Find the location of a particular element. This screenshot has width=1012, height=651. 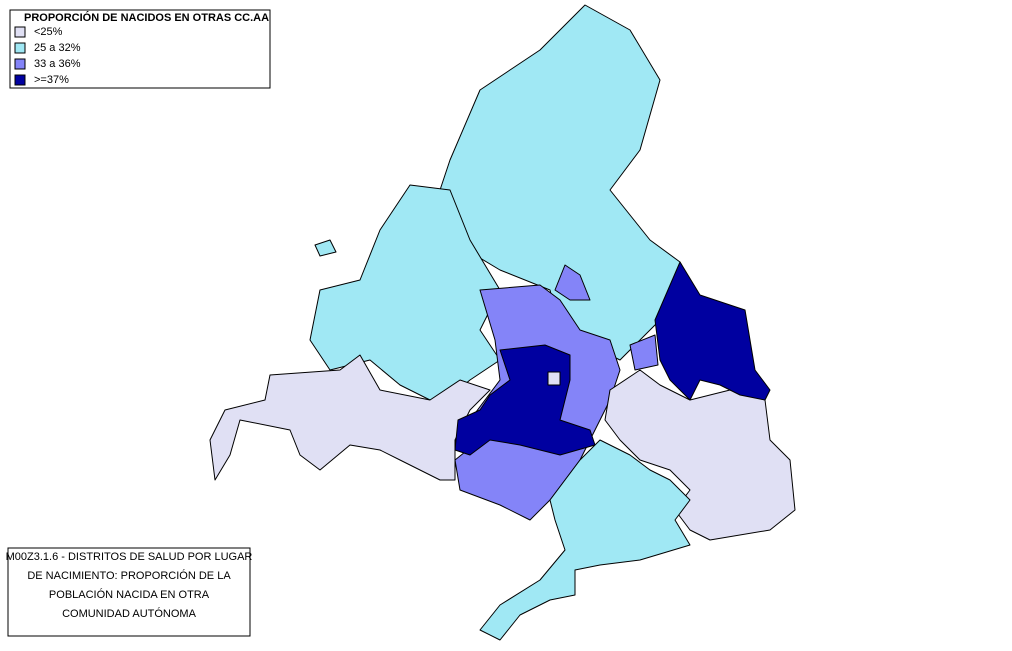

legend-box is located at coordinates (140, 49).